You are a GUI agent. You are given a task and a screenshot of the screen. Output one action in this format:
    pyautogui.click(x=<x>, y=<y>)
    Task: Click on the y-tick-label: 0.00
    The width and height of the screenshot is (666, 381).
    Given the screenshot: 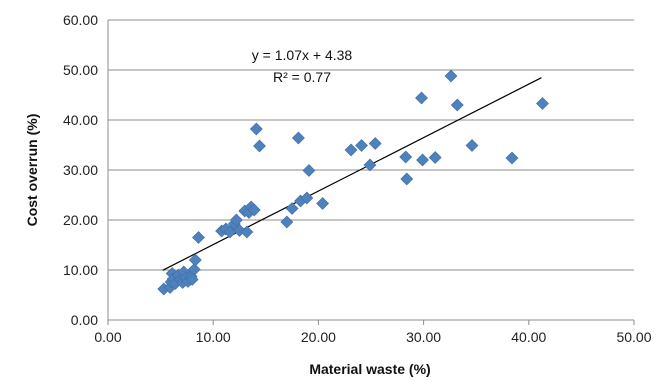 What is the action you would take?
    pyautogui.click(x=84, y=320)
    